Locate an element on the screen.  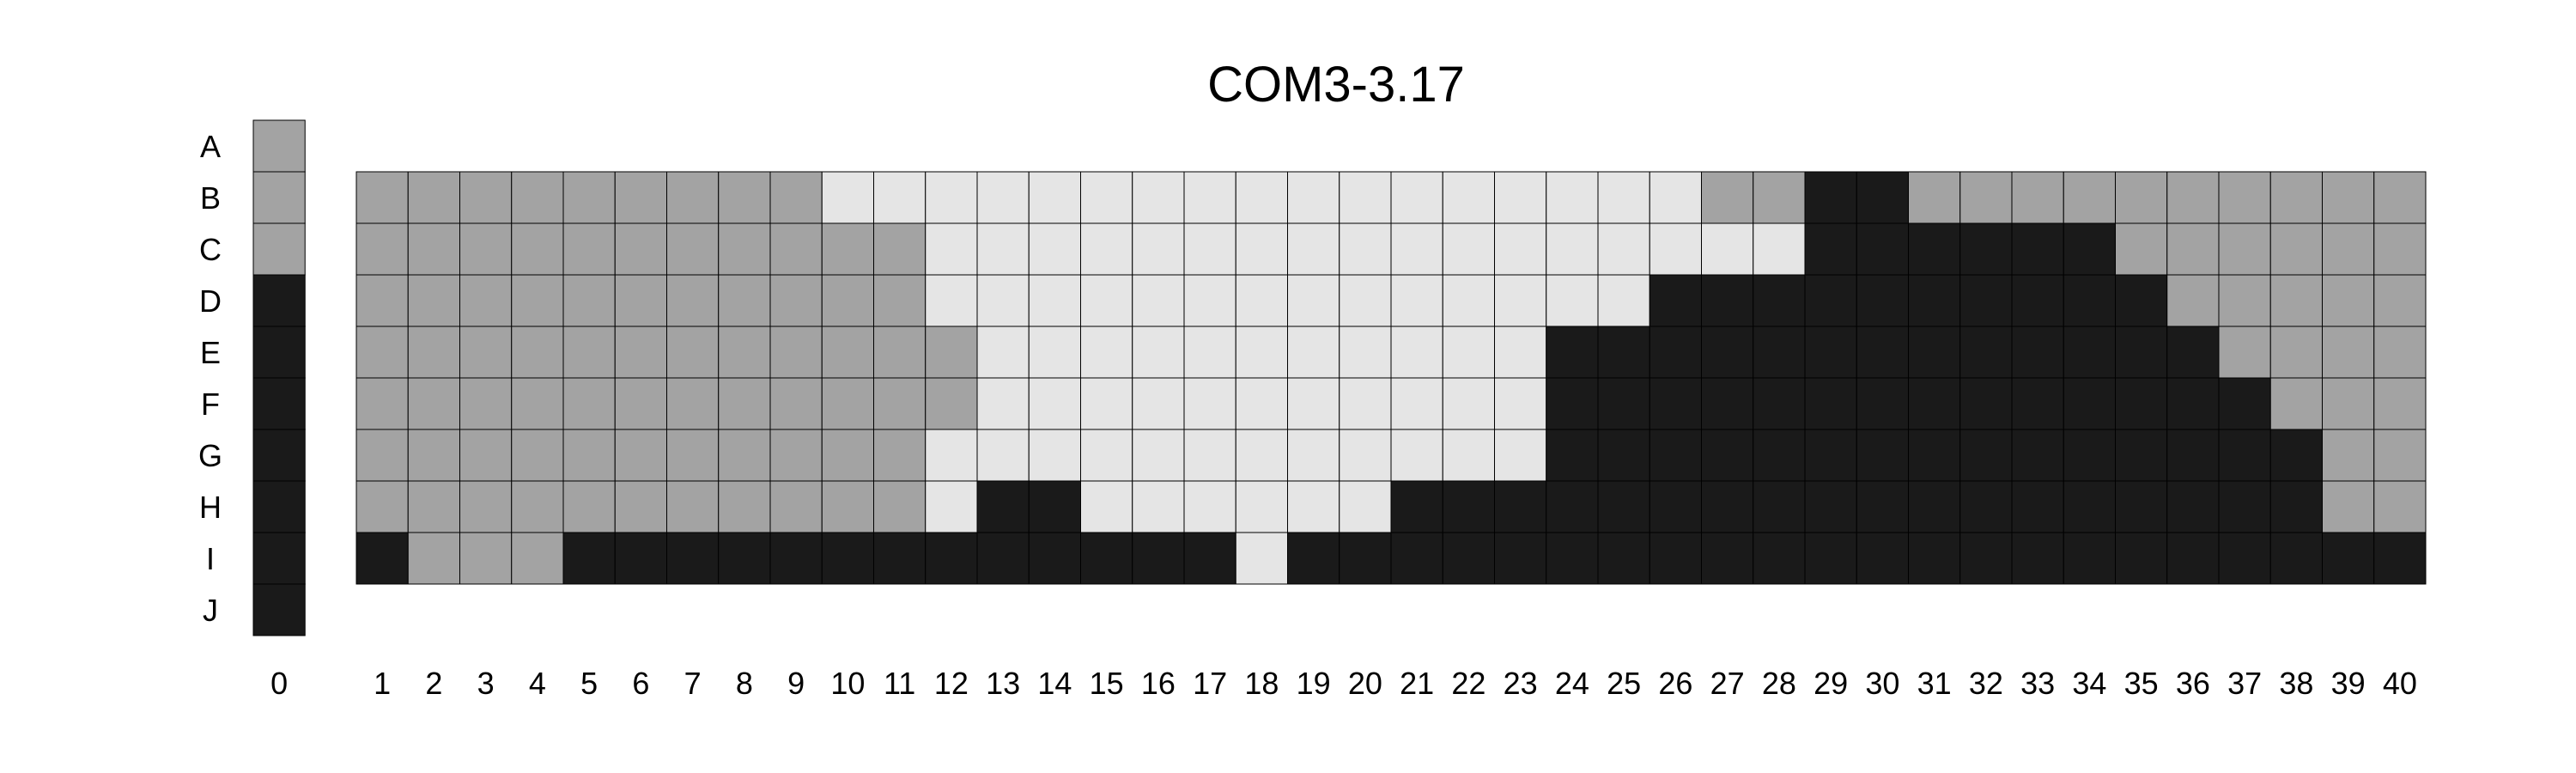
row-label-d: D is located at coordinates (210, 301).